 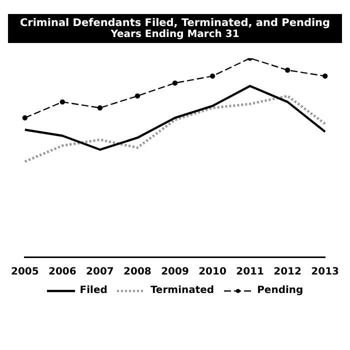 I want to click on x-tick-label: 2007, so click(x=100, y=272).